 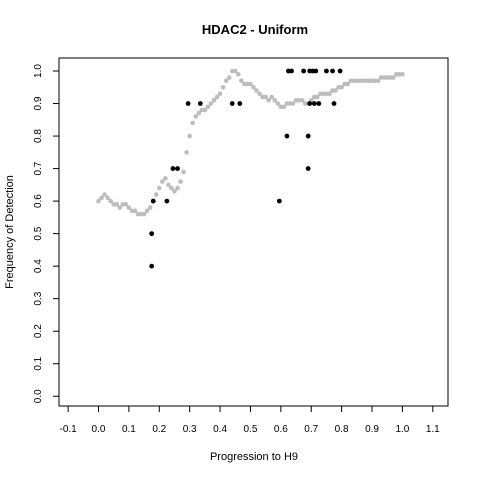 I want to click on x-tick-label: 0.8, so click(x=342, y=429).